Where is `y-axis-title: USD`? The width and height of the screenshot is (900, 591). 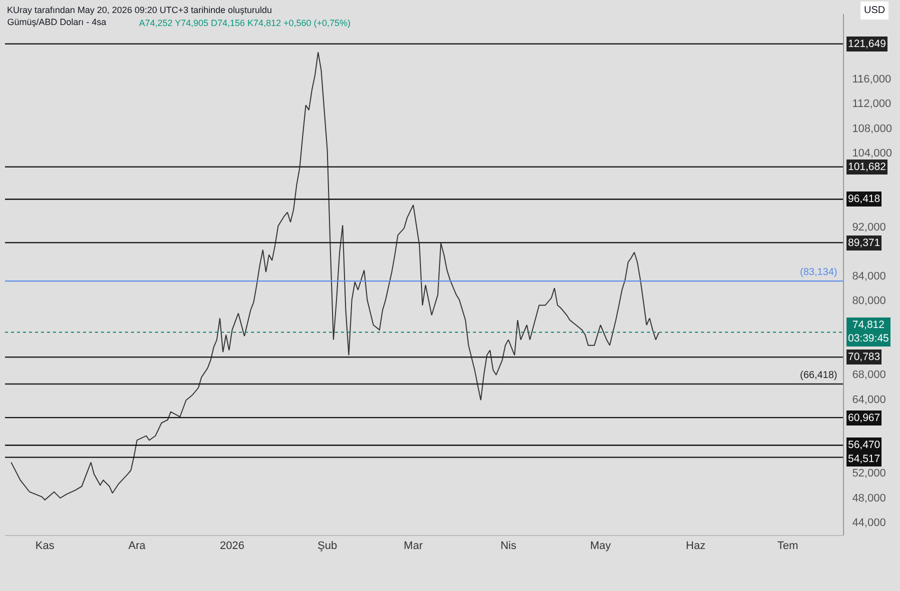
y-axis-title: USD is located at coordinates (875, 10).